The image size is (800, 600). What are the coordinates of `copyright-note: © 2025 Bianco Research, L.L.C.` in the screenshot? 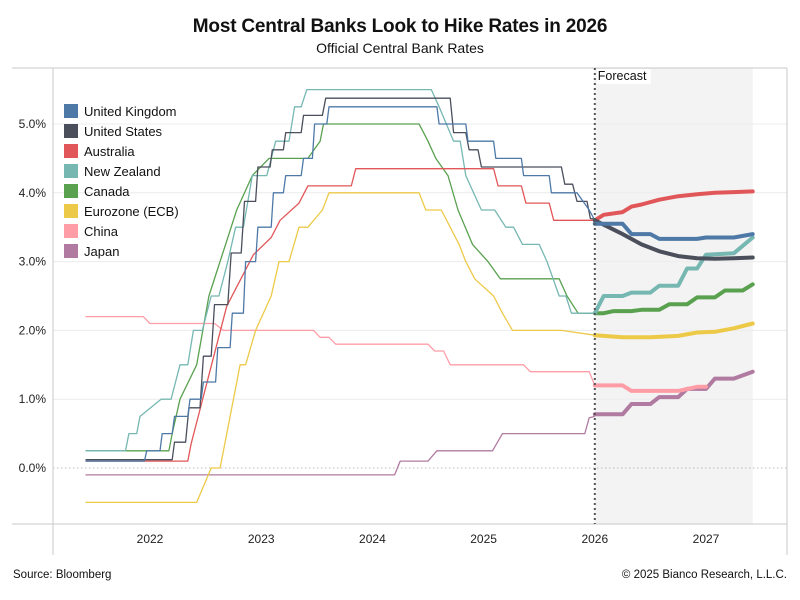 It's located at (704, 575).